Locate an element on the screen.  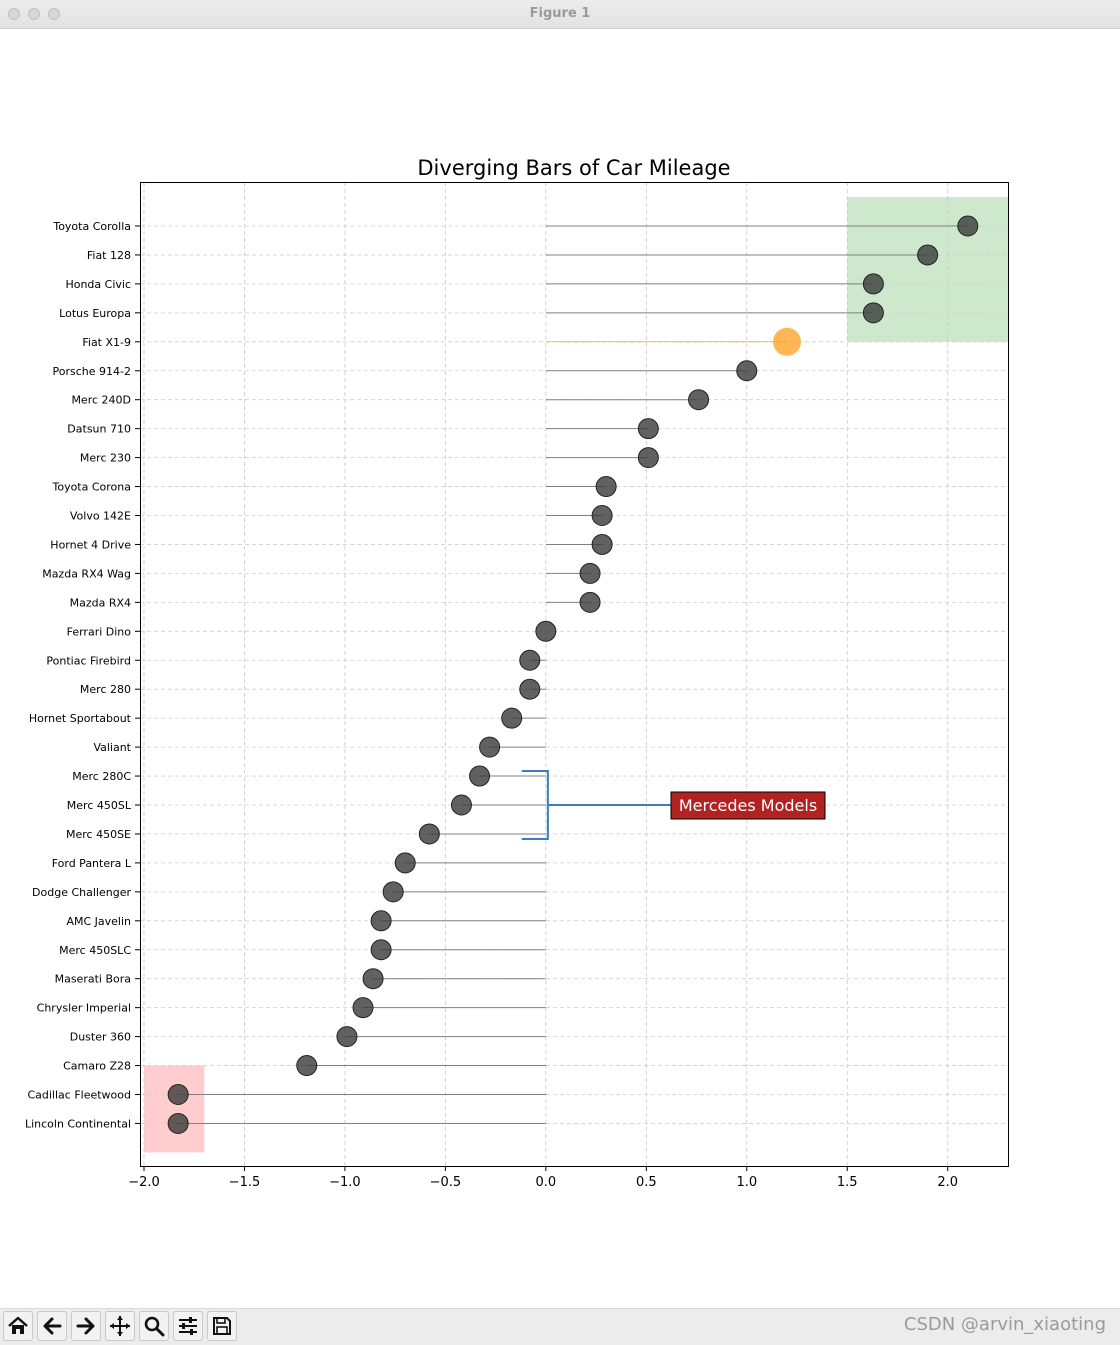
home-button is located at coordinates (18, 1326).